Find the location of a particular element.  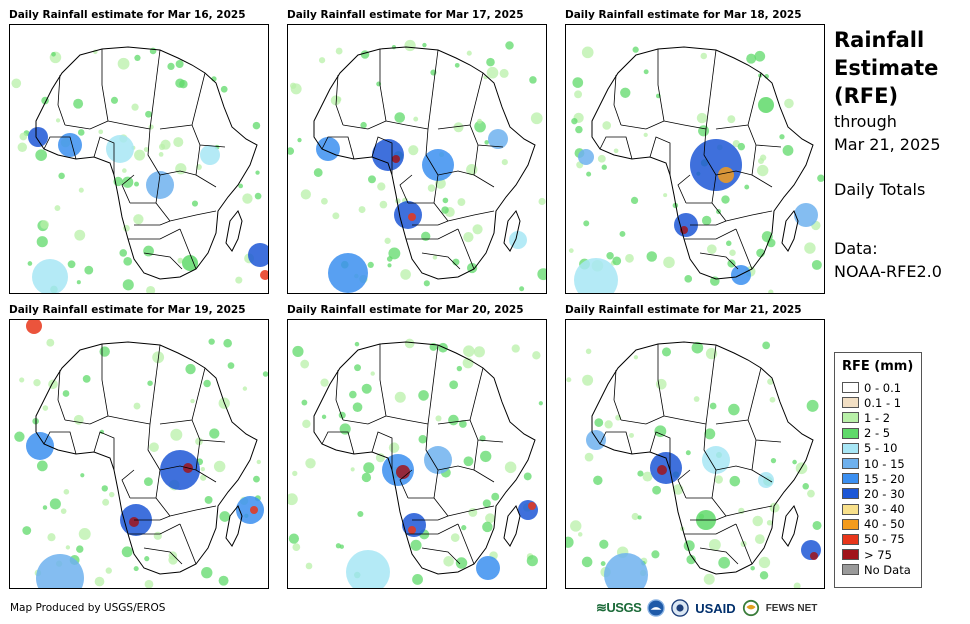

legend-label: 1 - 2 is located at coordinates (877, 417).